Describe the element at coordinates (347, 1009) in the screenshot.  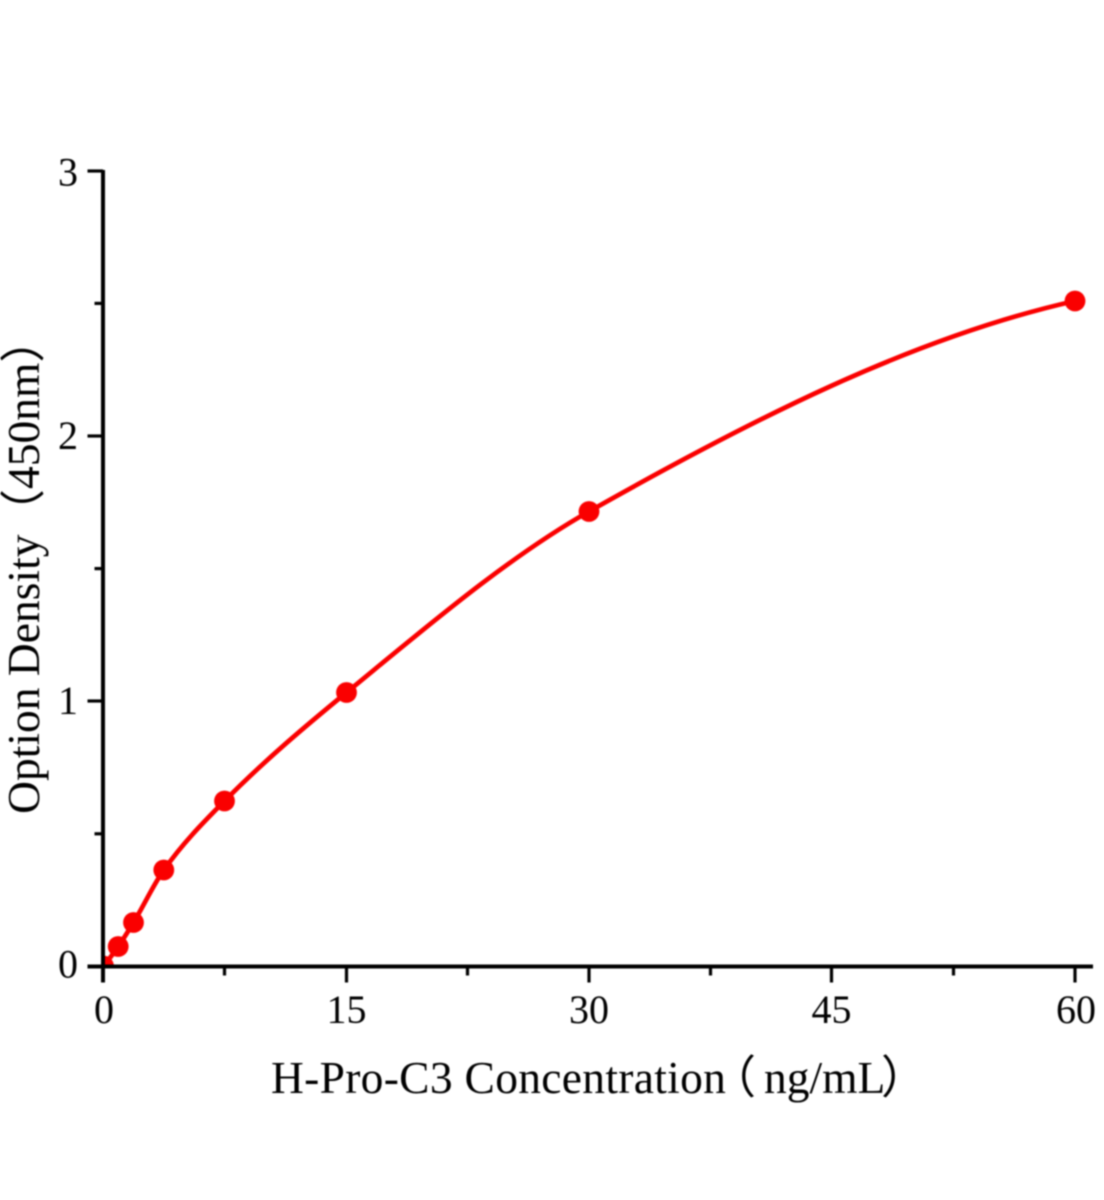
I see `svg-text: 15` at that location.